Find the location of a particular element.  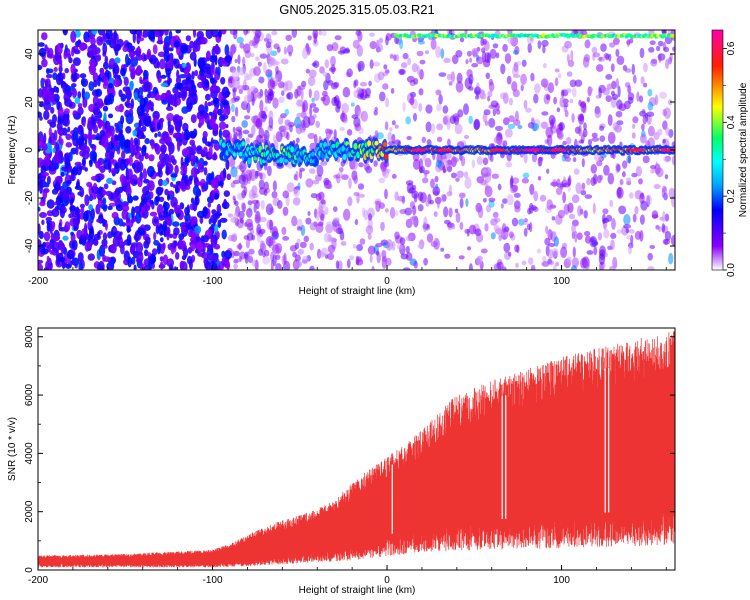

y-tick-label: -40 is located at coordinates (29, 245).